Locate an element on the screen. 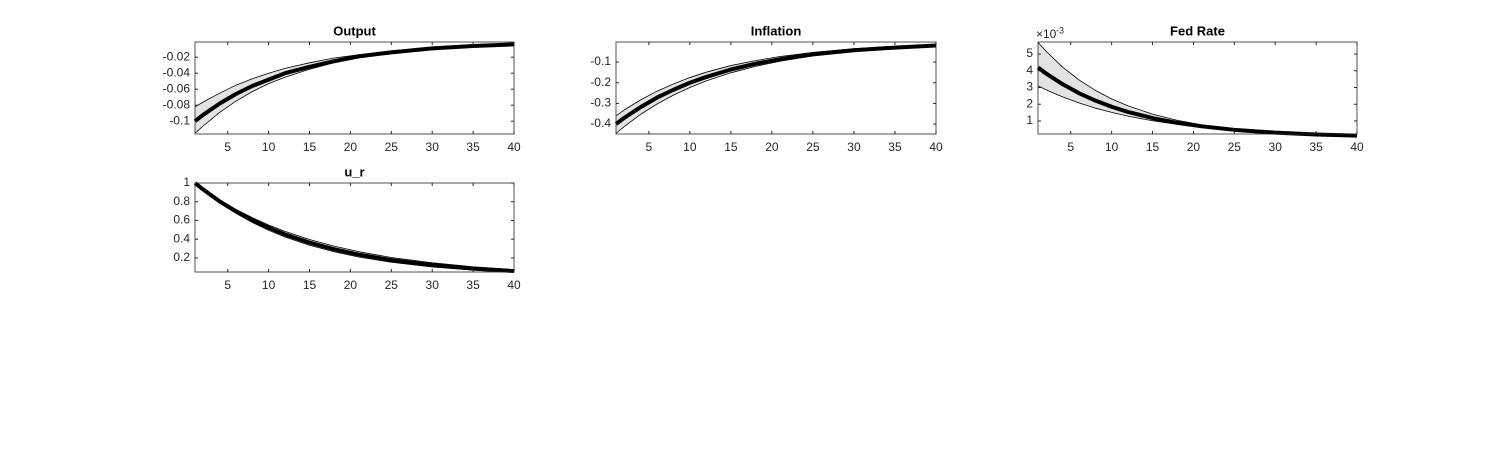 The image size is (1500, 464). chart-title: u_r is located at coordinates (354, 171).